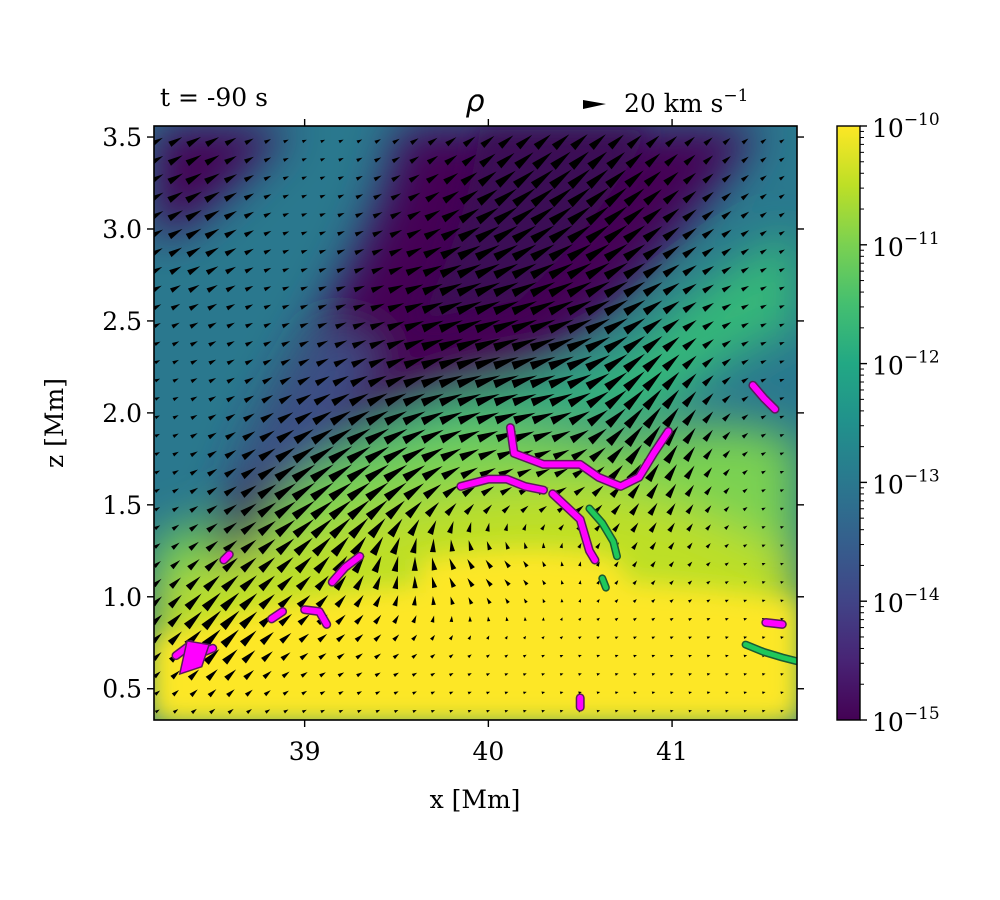 Image resolution: width=1000 pixels, height=900 pixels. Describe the element at coordinates (686, 102) in the screenshot. I see `svg-text: 20 km s−1` at that location.